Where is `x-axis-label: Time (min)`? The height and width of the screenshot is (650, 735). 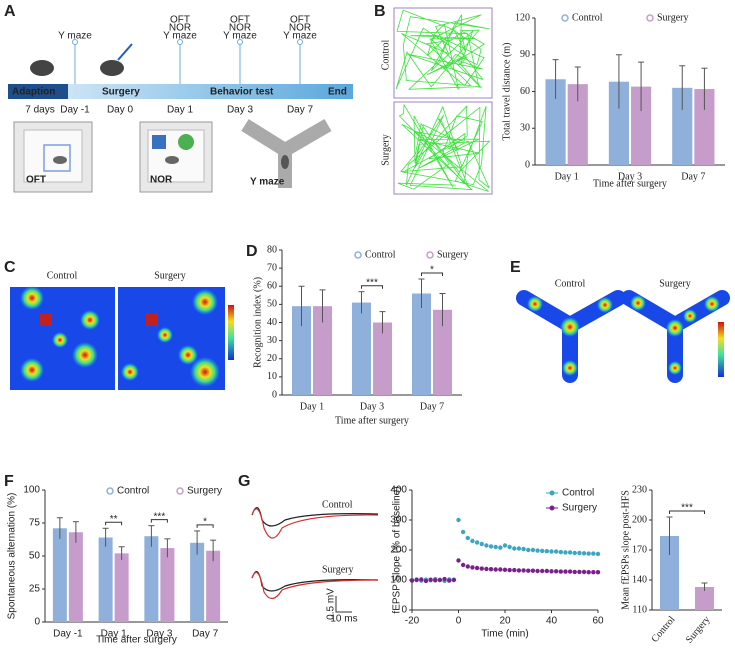
x-axis-label: Time (min) is located at coordinates (504, 634).